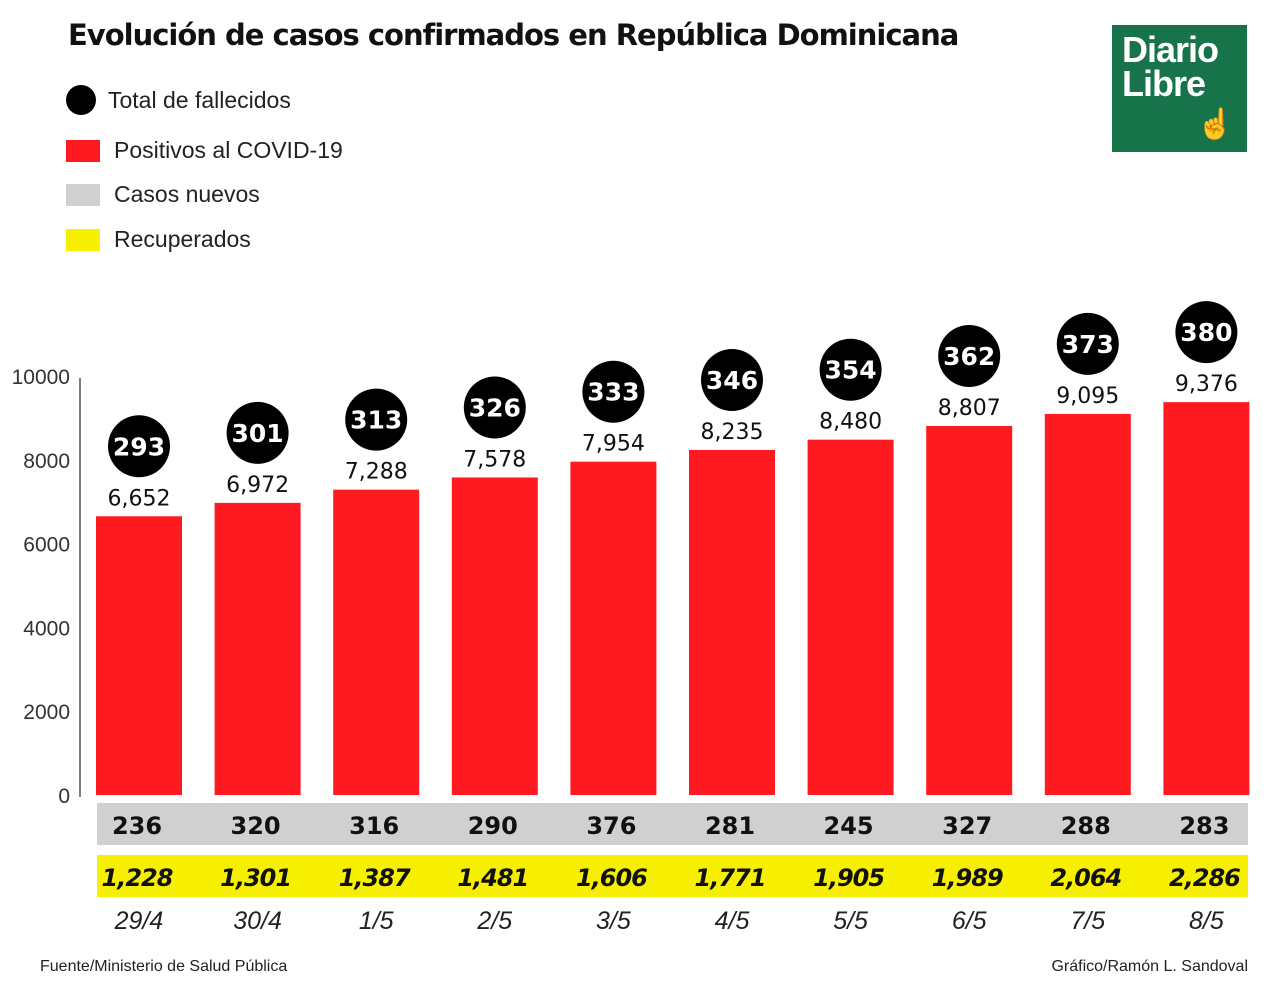 Image resolution: width=1280 pixels, height=1001 pixels. Describe the element at coordinates (848, 878) in the screenshot. I see `recuperados-label: 1,905` at that location.